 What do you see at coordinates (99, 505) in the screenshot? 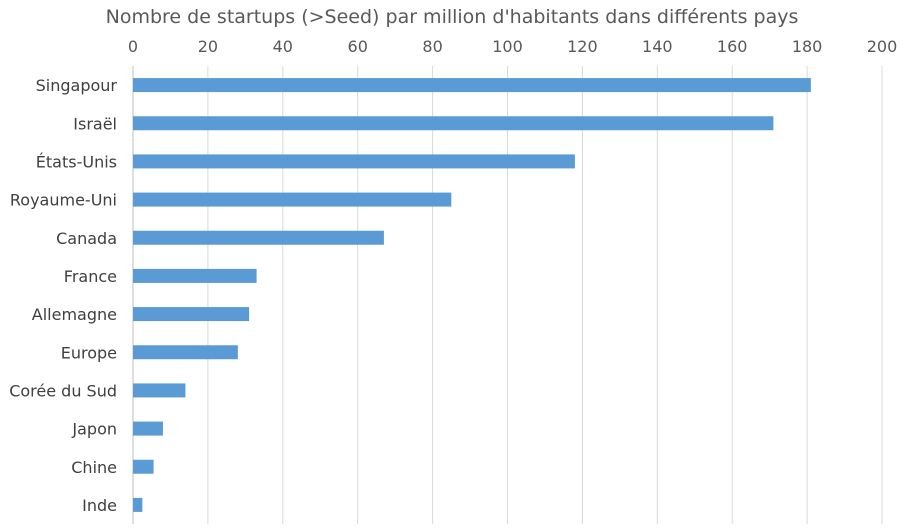
I see `category-label: Inde` at bounding box center [99, 505].